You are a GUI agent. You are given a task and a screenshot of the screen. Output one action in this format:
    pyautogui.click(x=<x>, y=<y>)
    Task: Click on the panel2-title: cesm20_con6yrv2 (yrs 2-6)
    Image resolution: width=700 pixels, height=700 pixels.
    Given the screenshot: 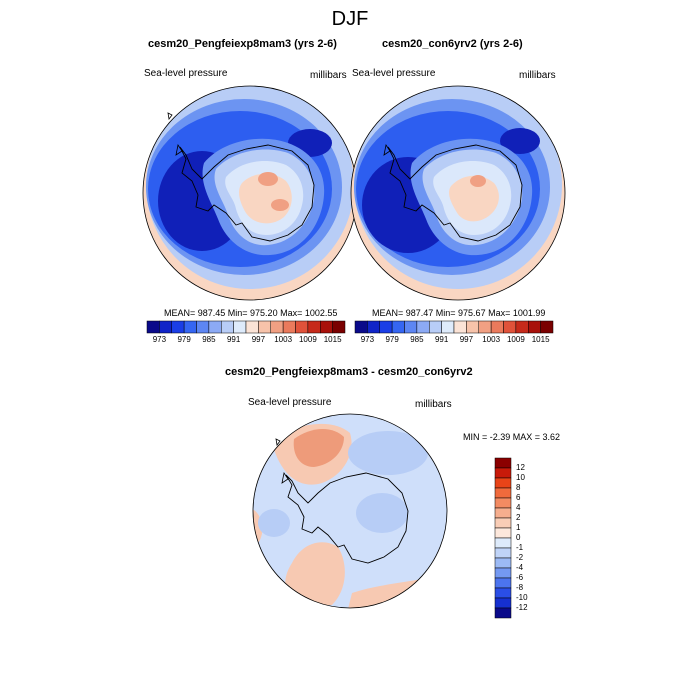 What is the action you would take?
    pyautogui.click(x=452, y=44)
    